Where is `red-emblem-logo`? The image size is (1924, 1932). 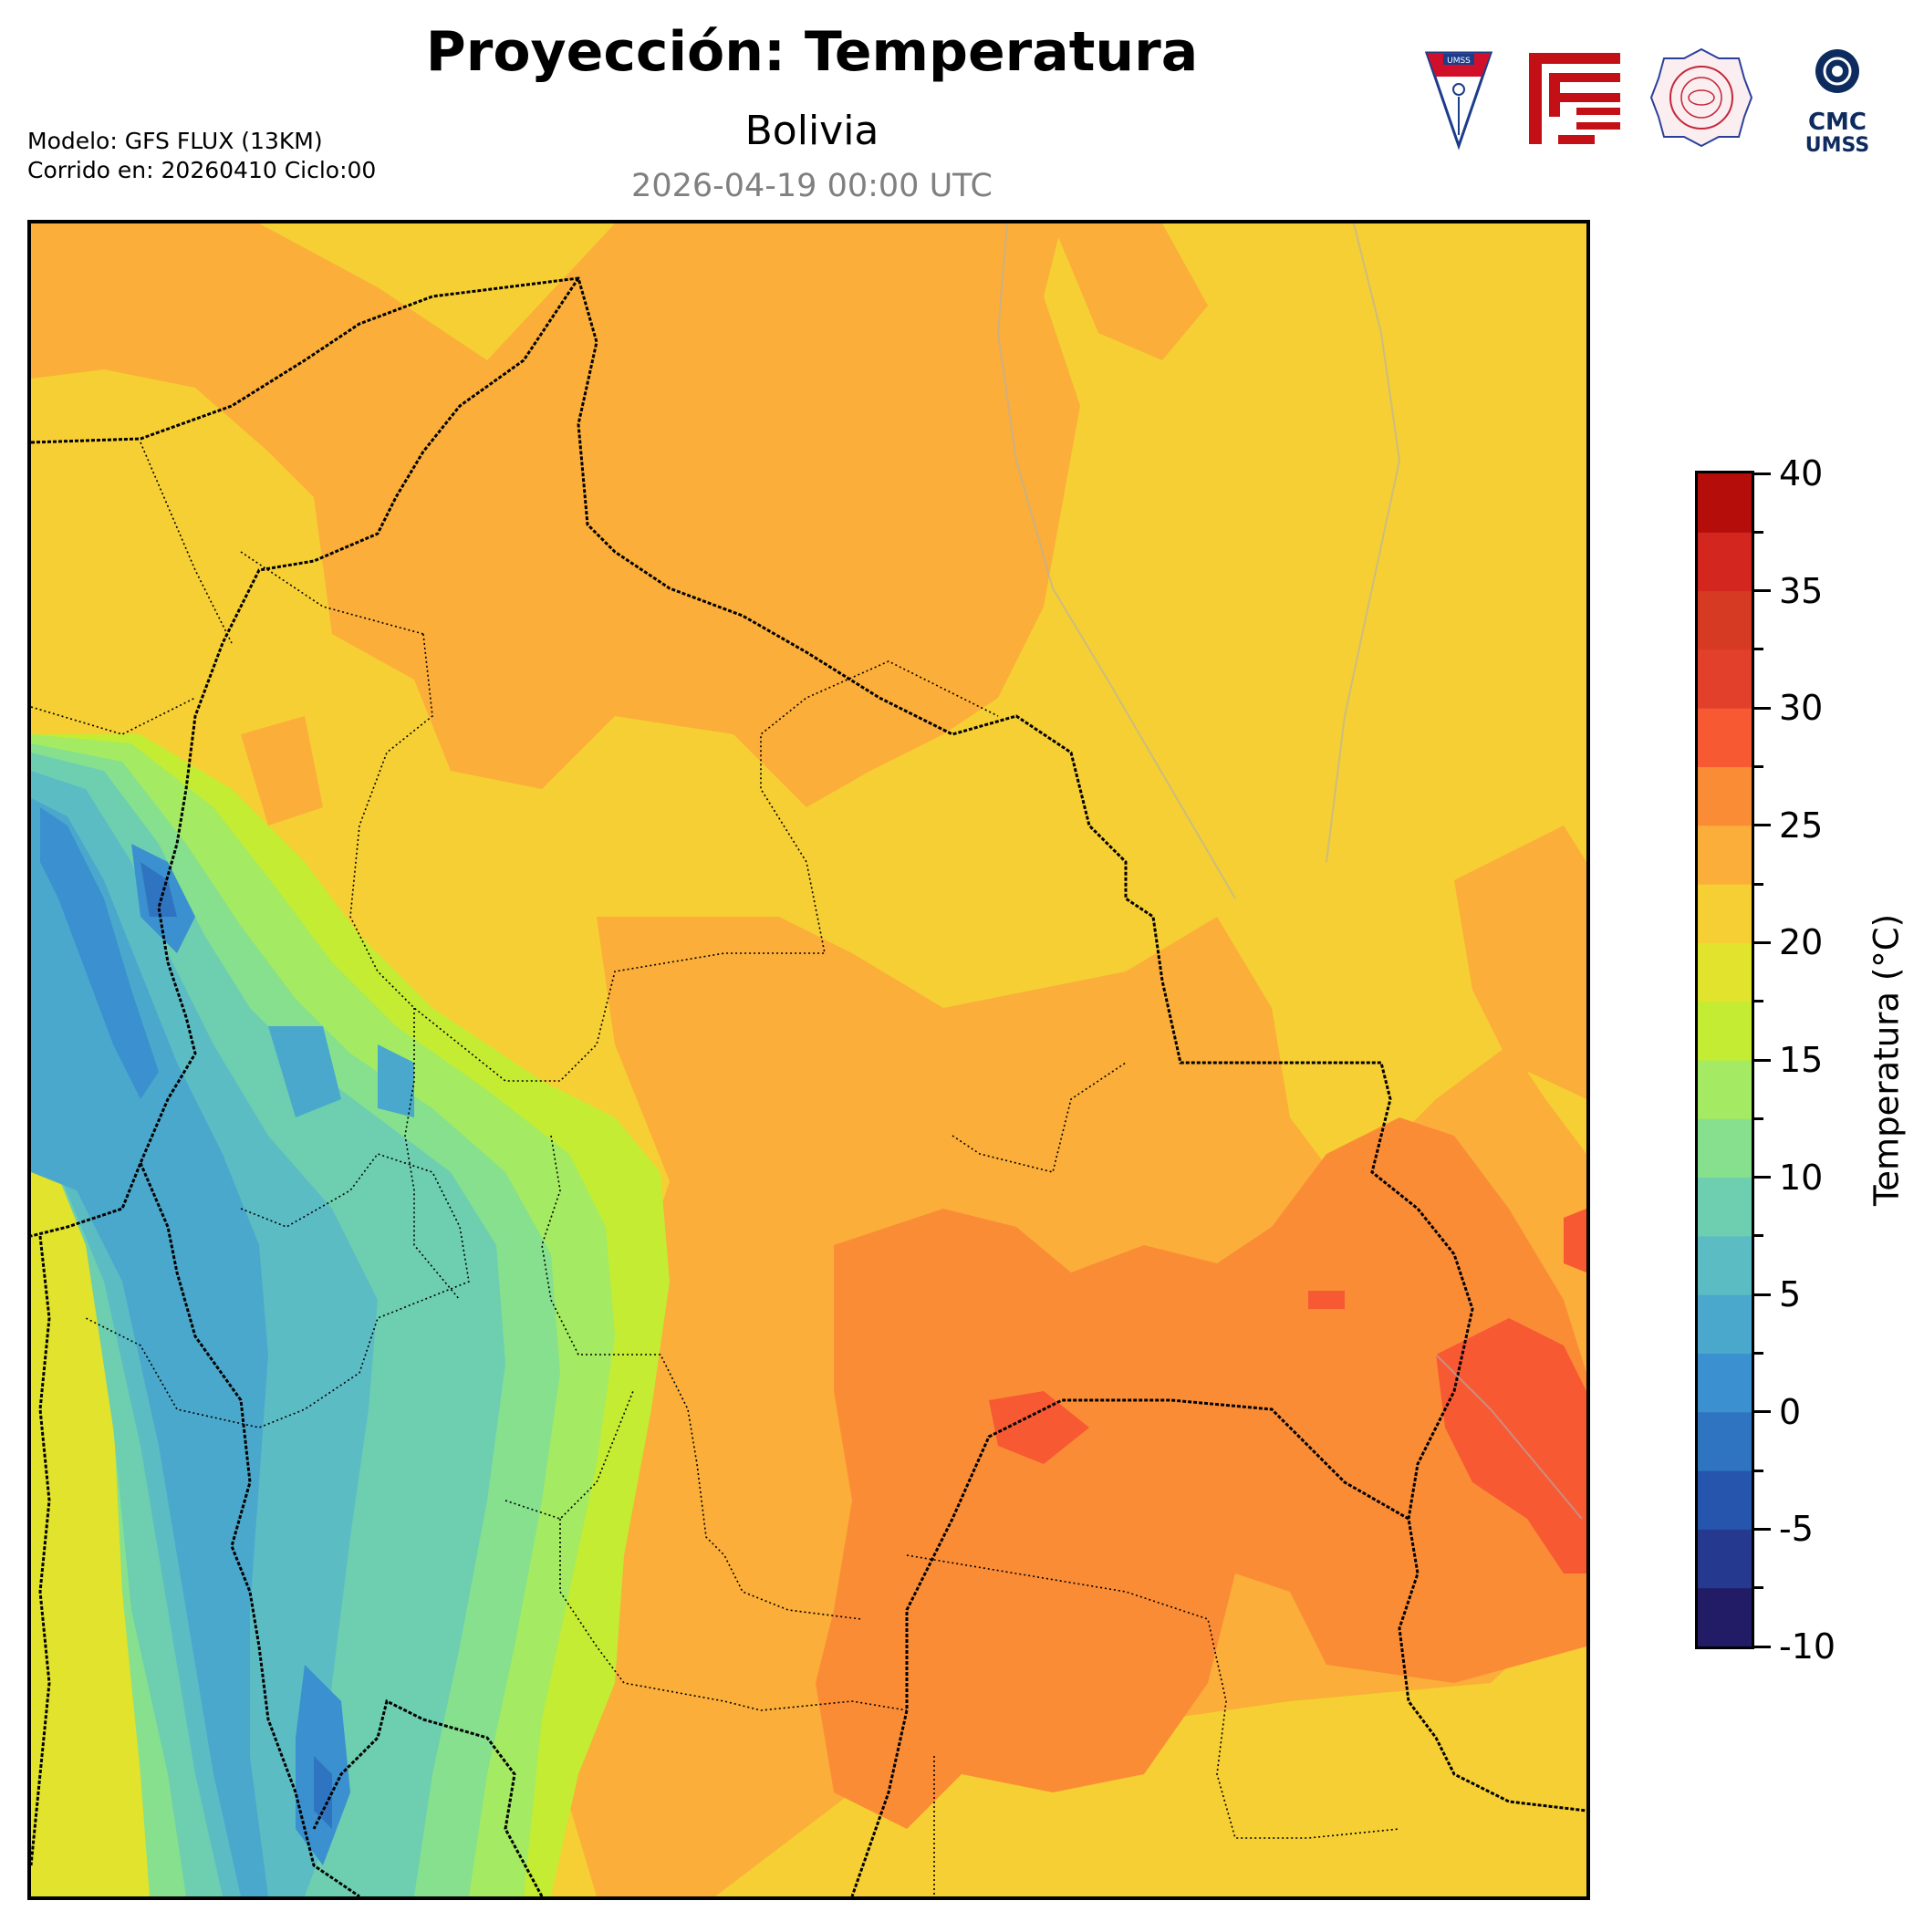
red-emblem-logo is located at coordinates (1572, 98).